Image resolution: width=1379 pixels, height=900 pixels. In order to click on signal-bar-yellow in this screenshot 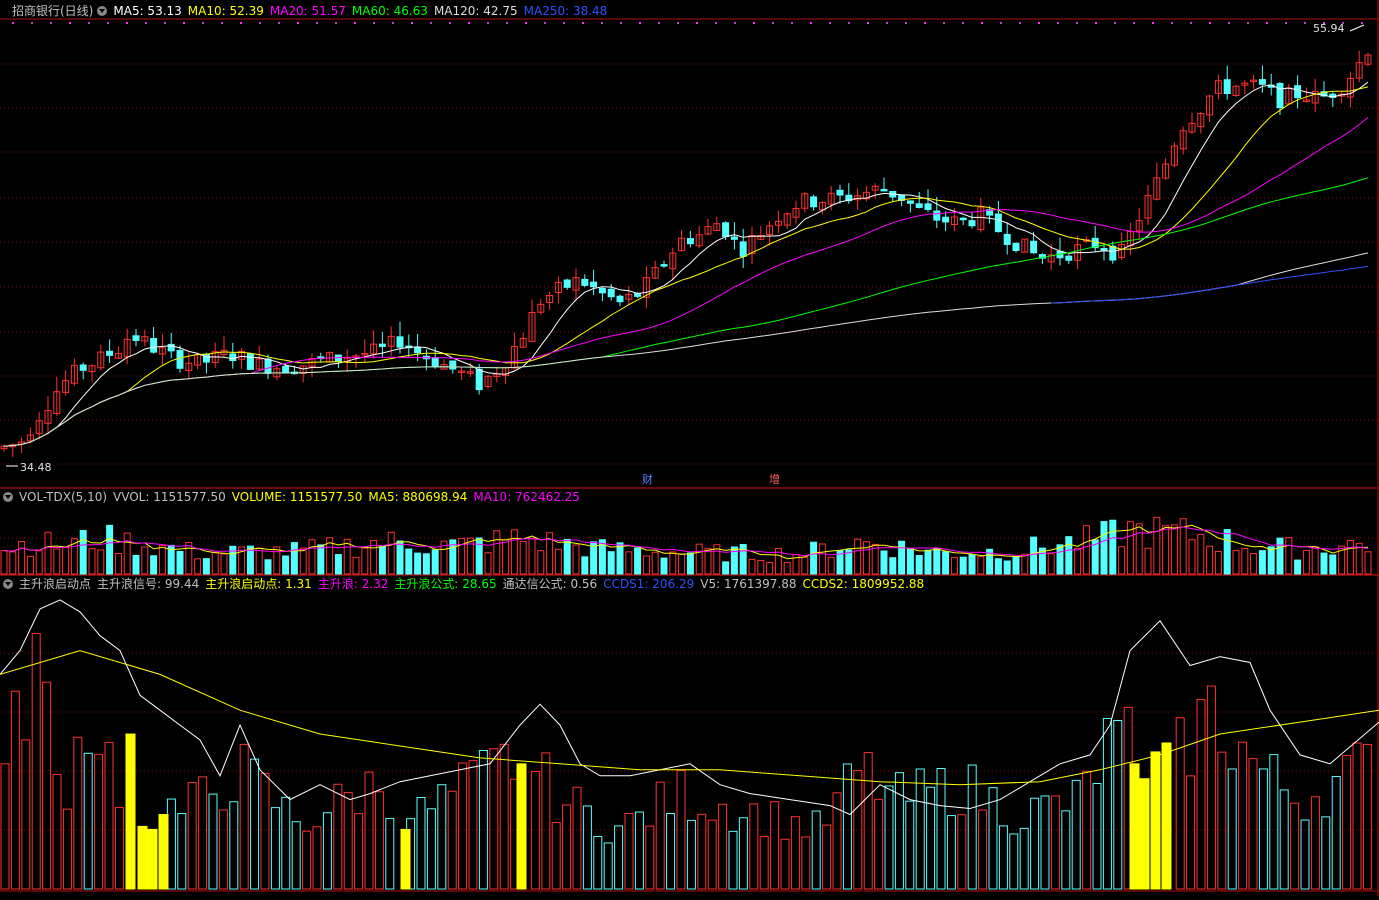, I will do `click(1155, 820)`.